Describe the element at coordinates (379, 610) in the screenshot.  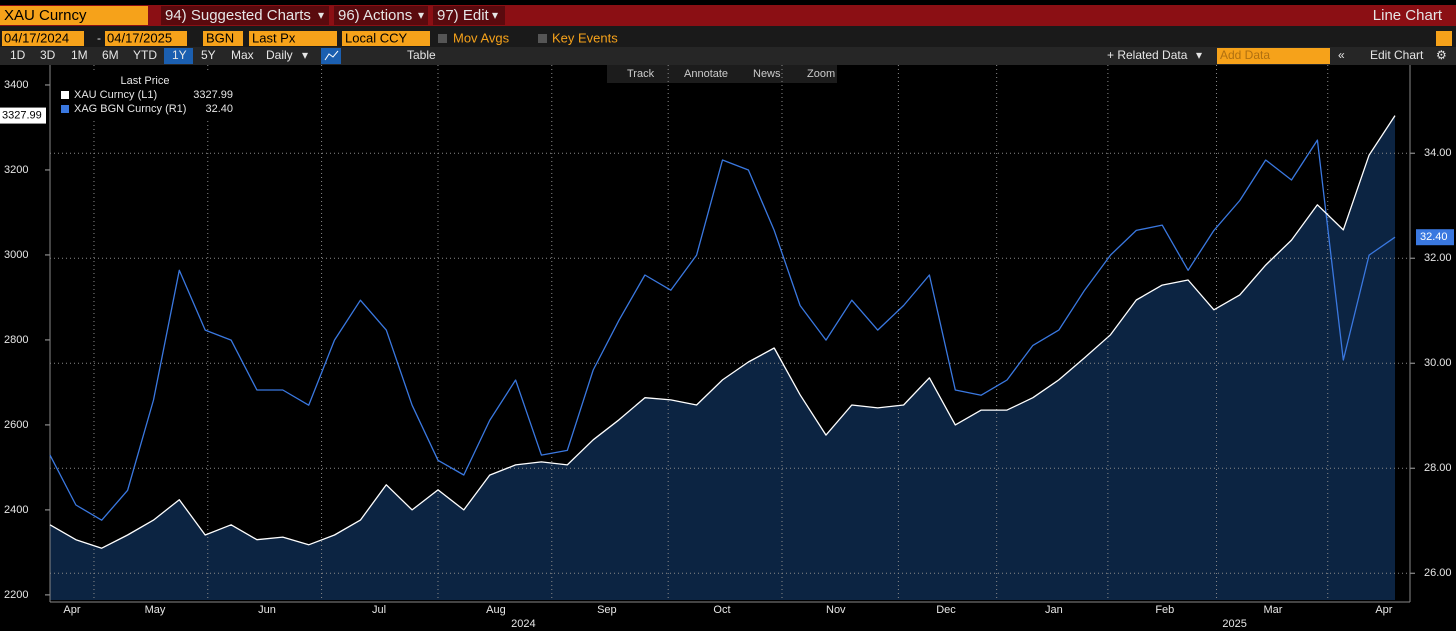
I see `x-tick-label: Jul` at that location.